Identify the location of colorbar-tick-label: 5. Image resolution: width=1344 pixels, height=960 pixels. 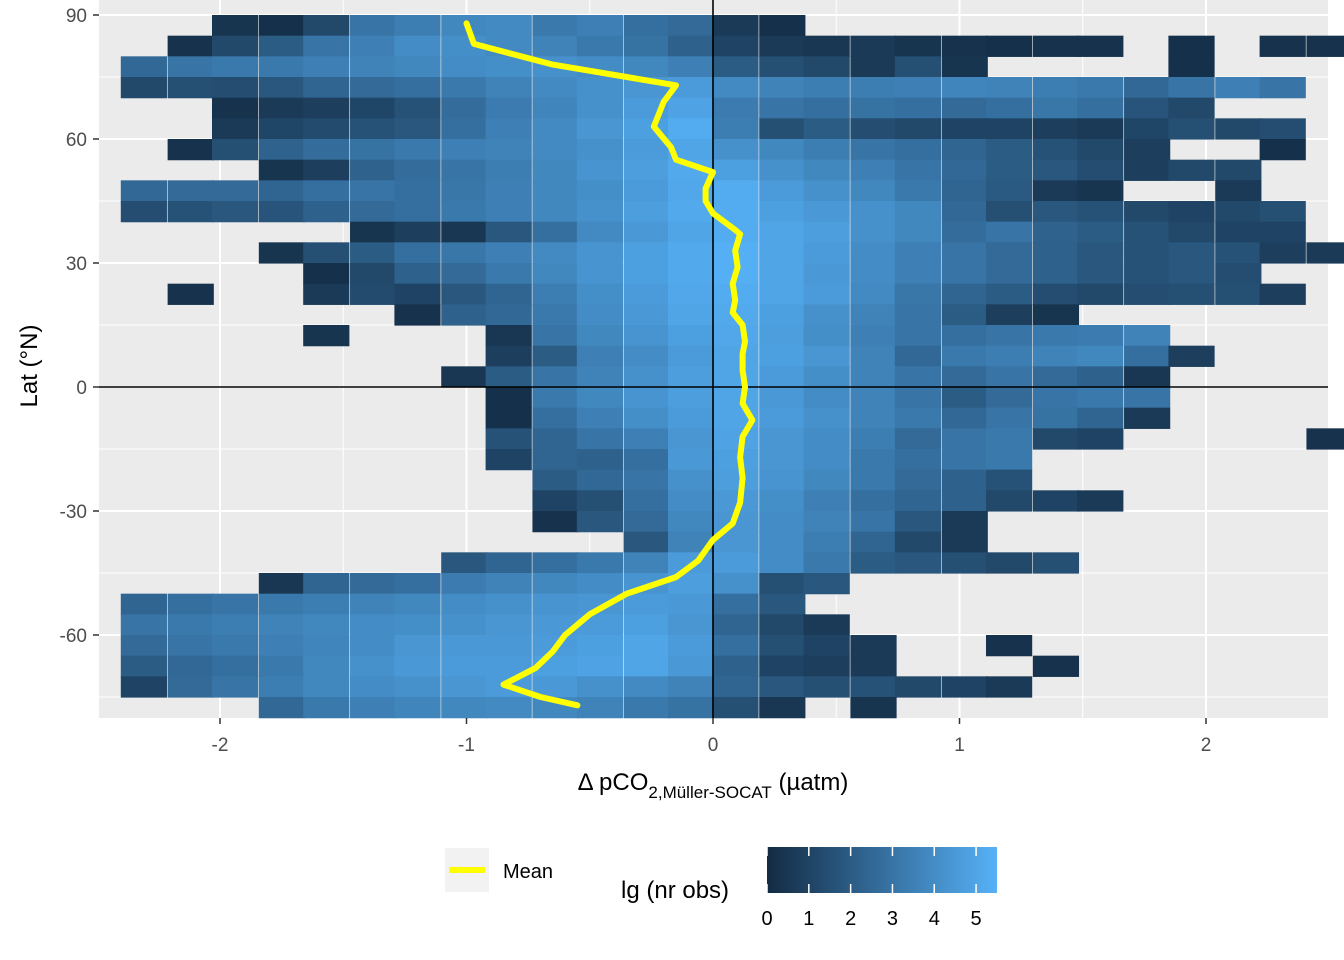
(976, 919).